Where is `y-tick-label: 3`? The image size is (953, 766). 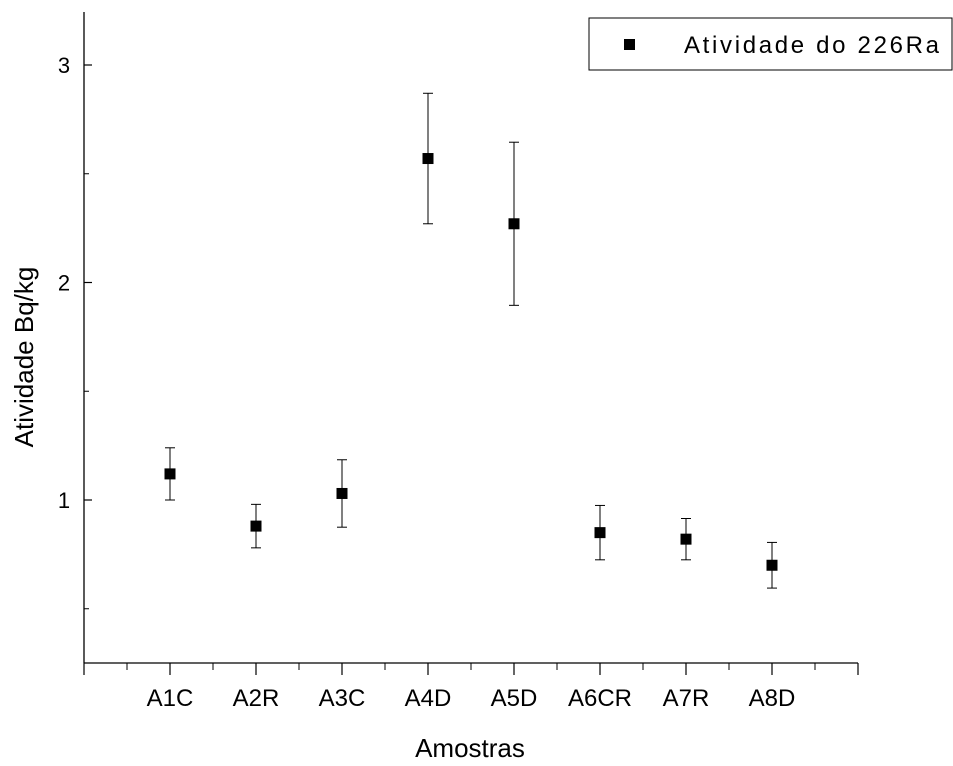 y-tick-label: 3 is located at coordinates (64, 65).